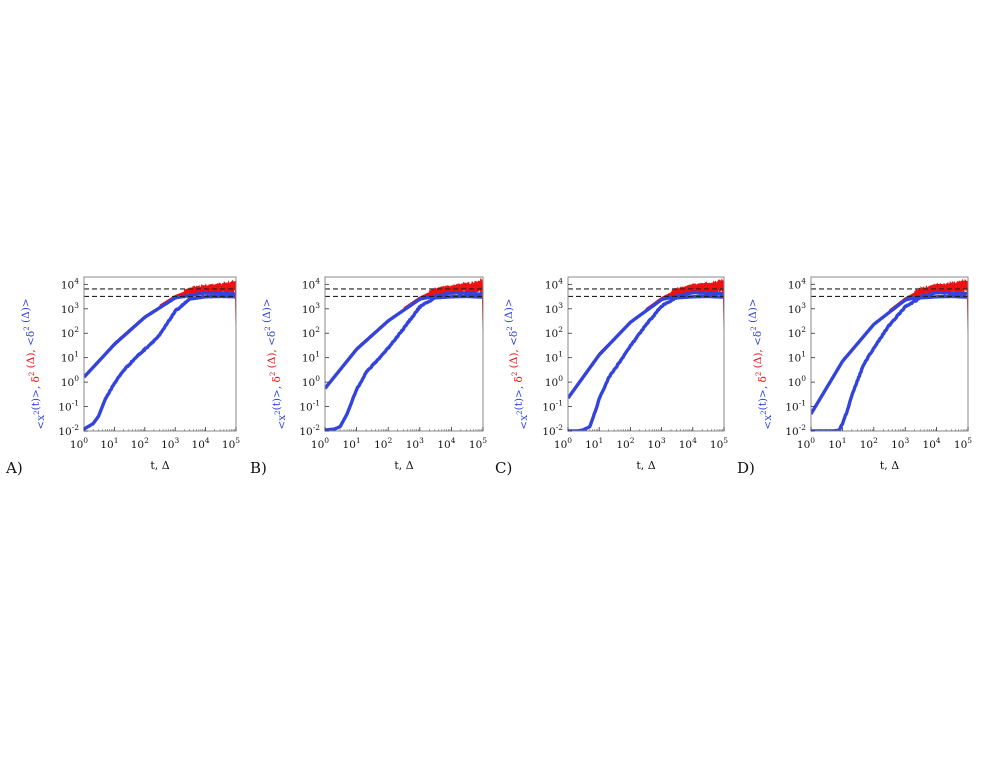  I want to click on panel-letter: C), so click(503, 468).